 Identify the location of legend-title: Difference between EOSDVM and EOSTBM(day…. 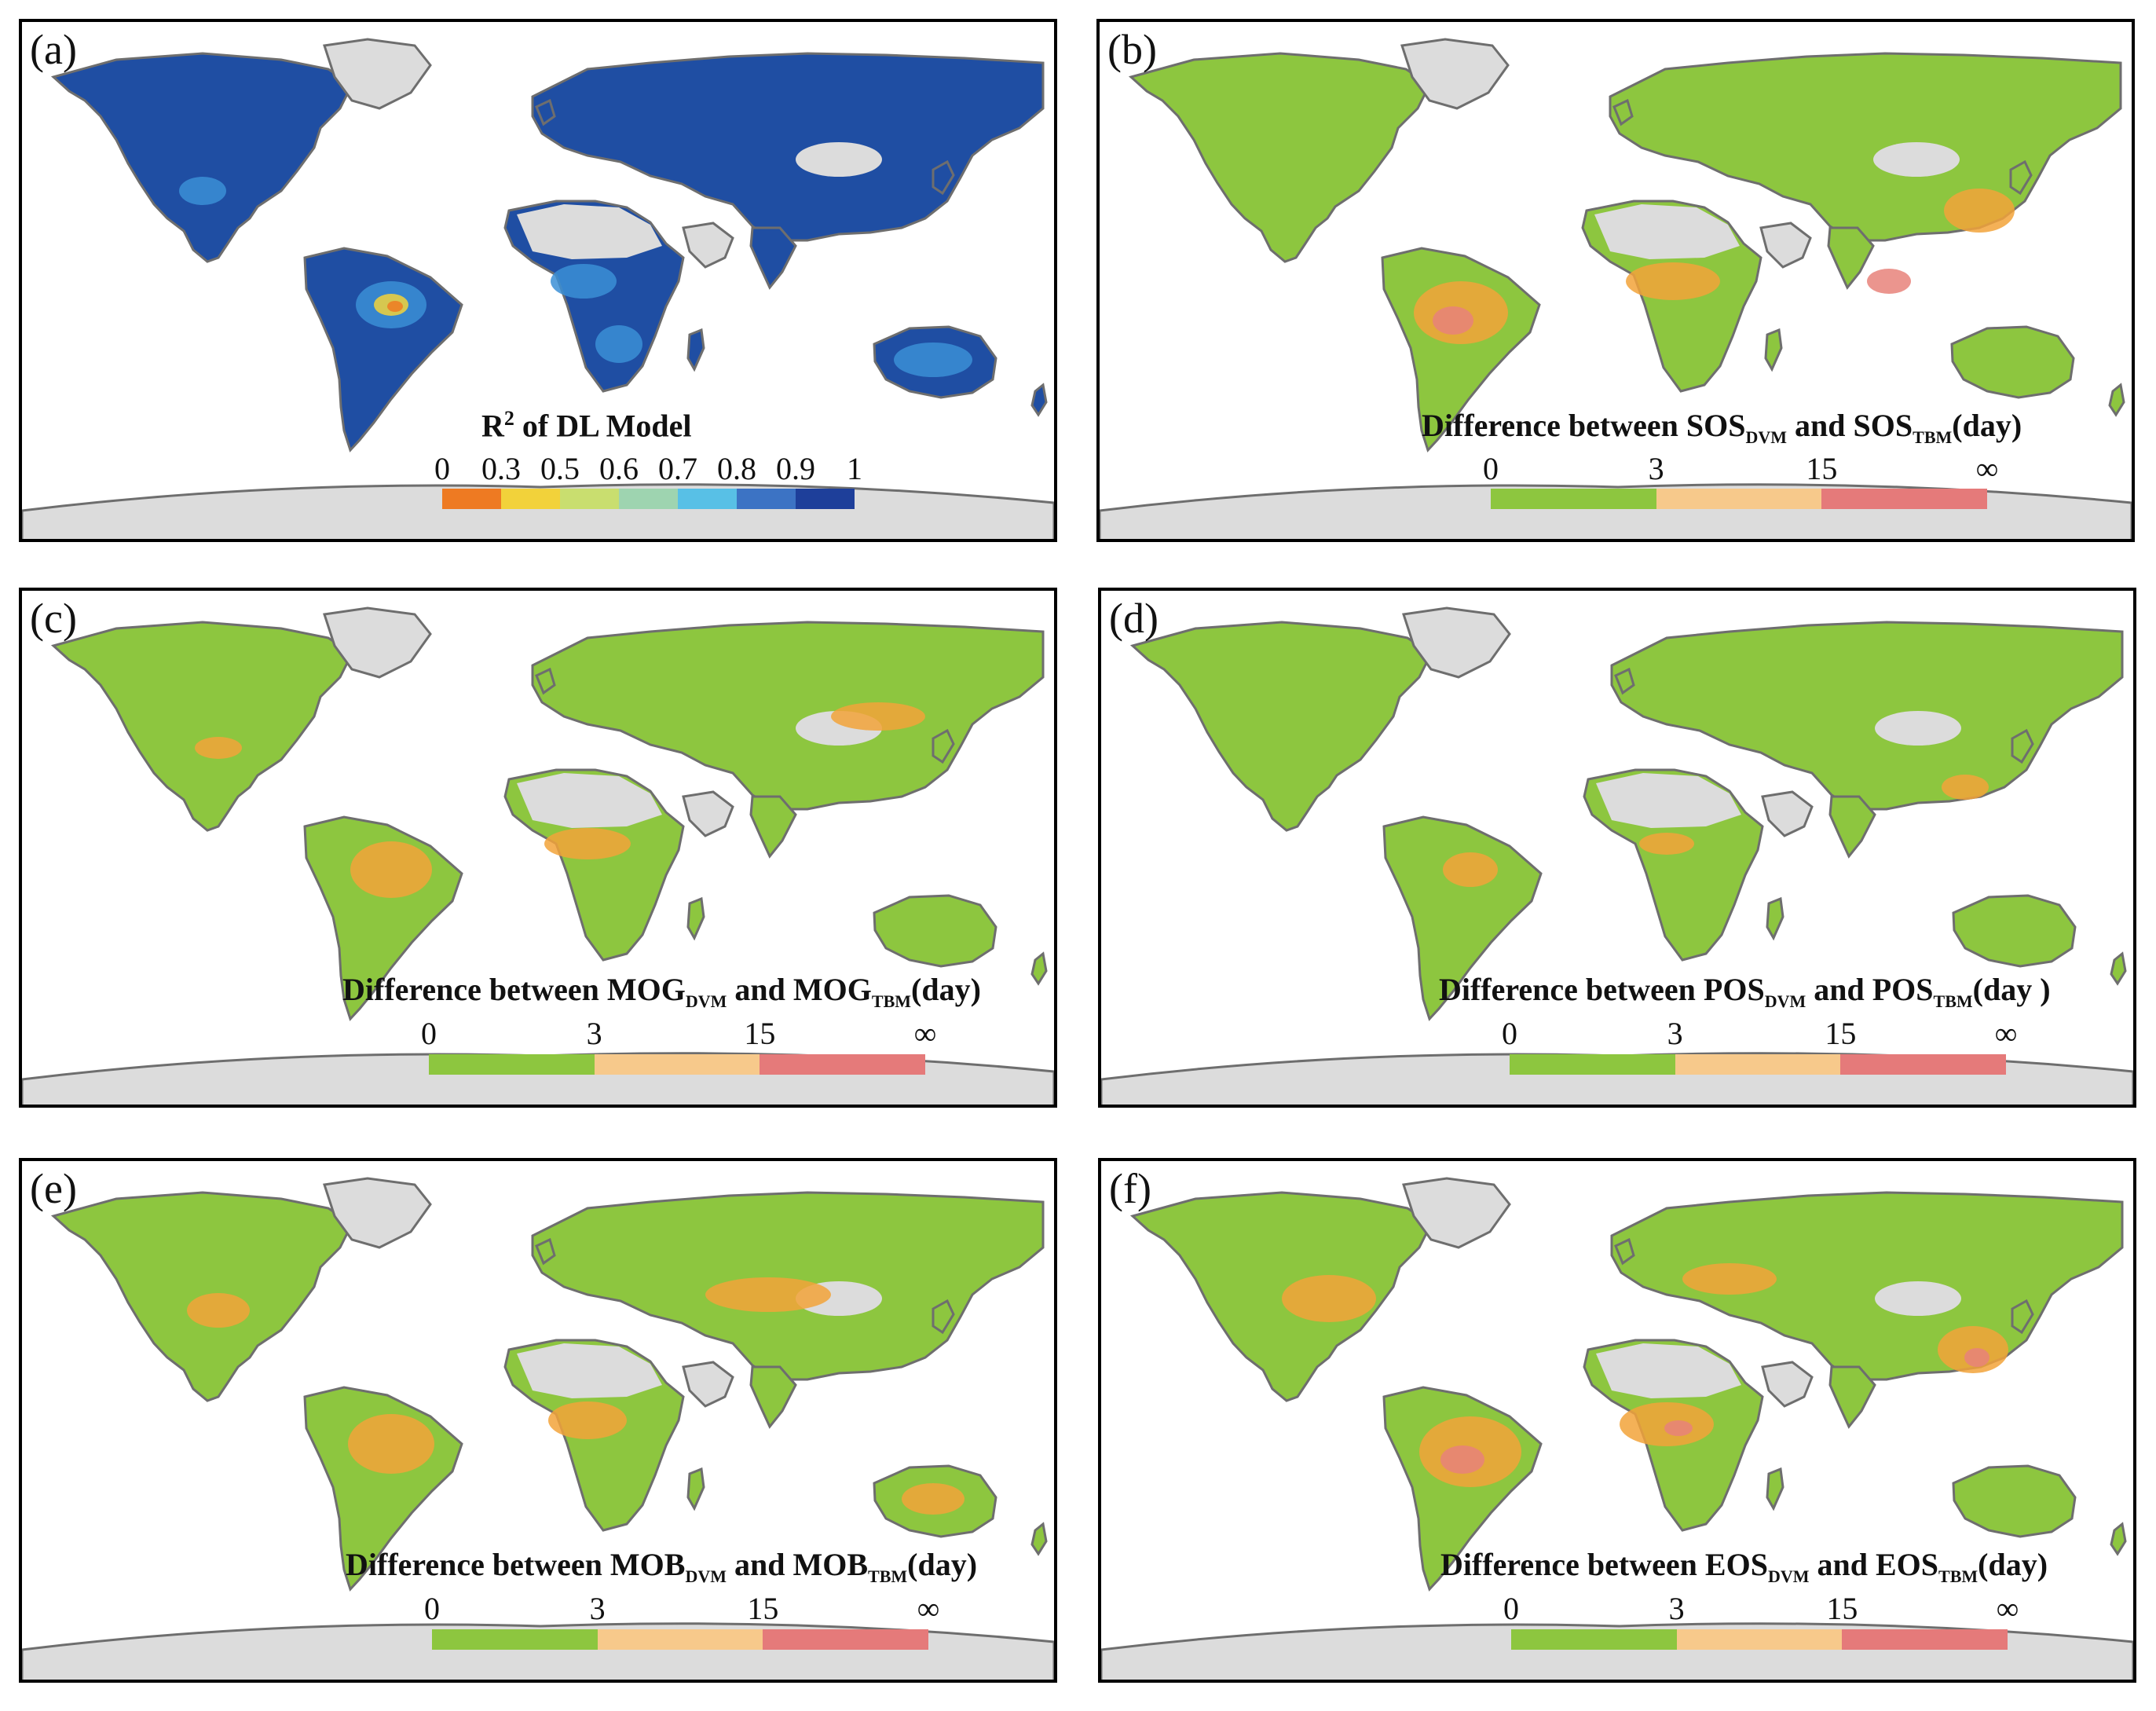
(1744, 1566).